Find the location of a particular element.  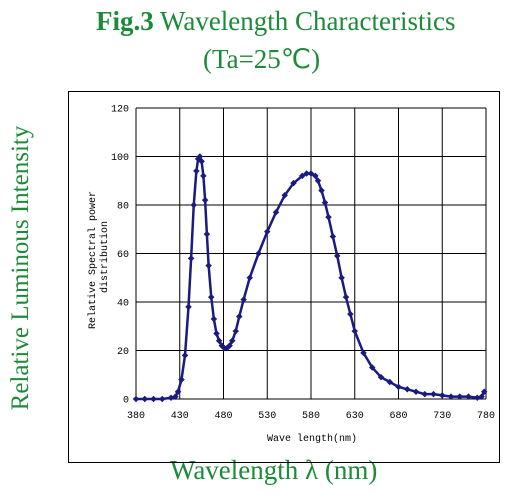

inner-y-axis-label-line1: Relative Spectral power is located at coordinates (93, 260).